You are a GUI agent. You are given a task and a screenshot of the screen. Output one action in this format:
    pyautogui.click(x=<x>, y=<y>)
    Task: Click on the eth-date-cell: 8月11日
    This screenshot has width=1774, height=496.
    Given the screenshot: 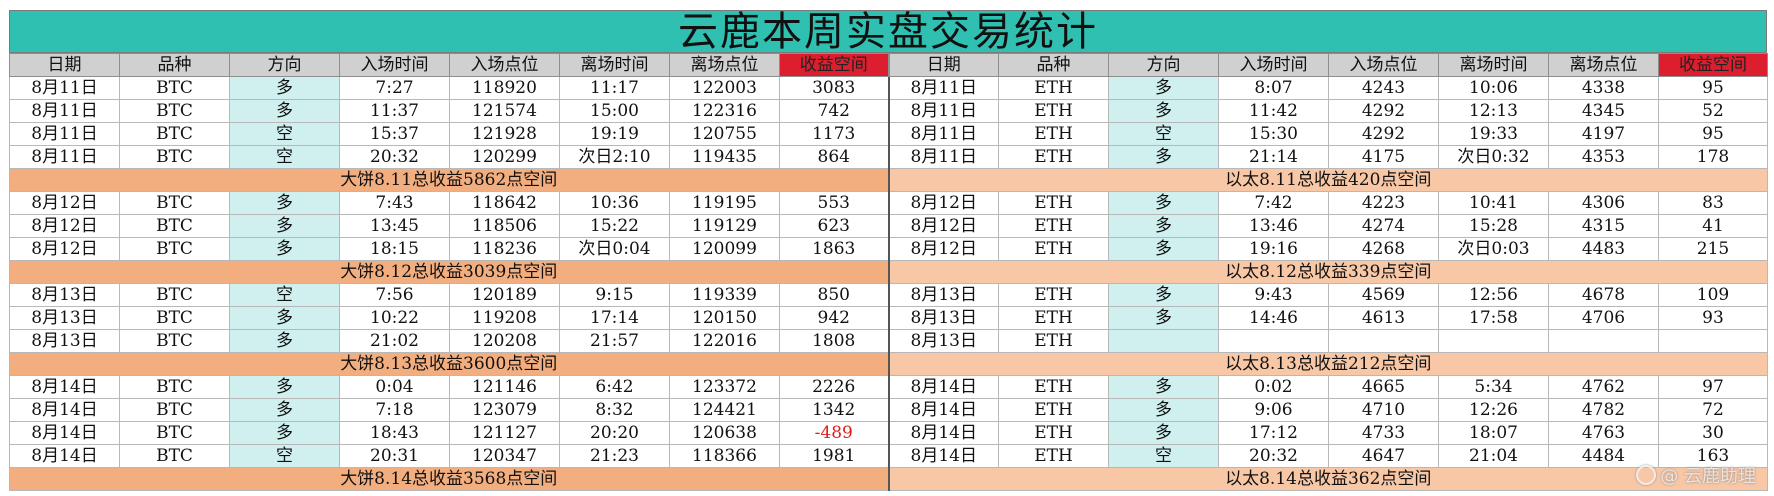 What is the action you would take?
    pyautogui.click(x=943, y=157)
    